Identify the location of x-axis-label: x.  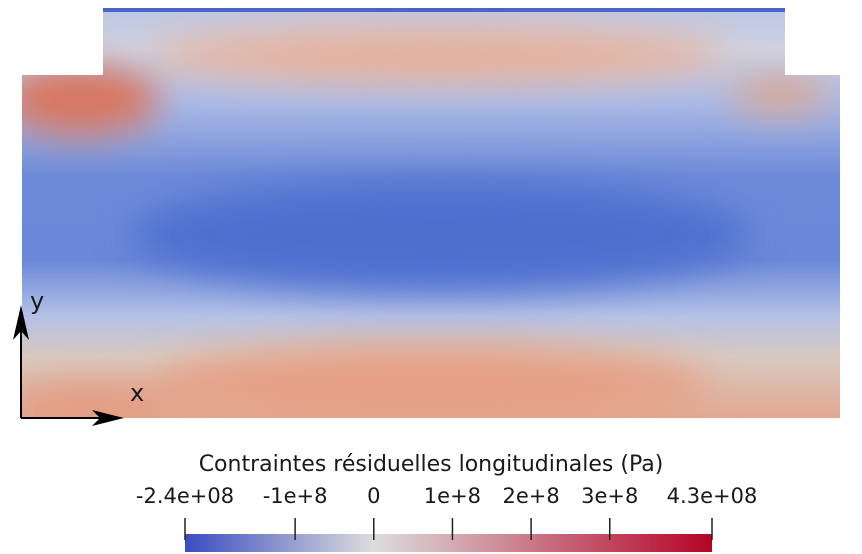
(137, 393).